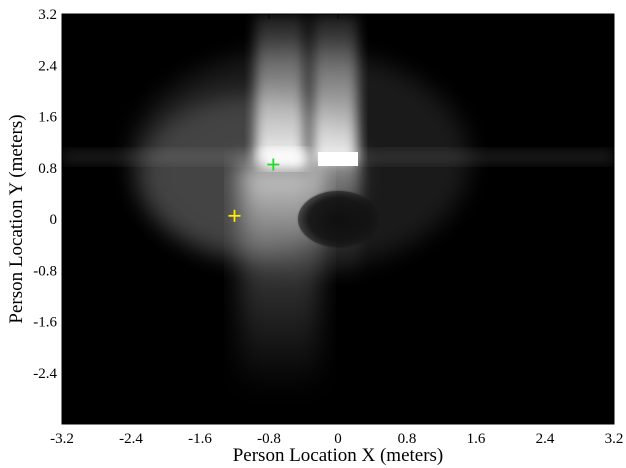  Describe the element at coordinates (16, 218) in the screenshot. I see `y-axis-label: Person Location Y (meters)` at that location.